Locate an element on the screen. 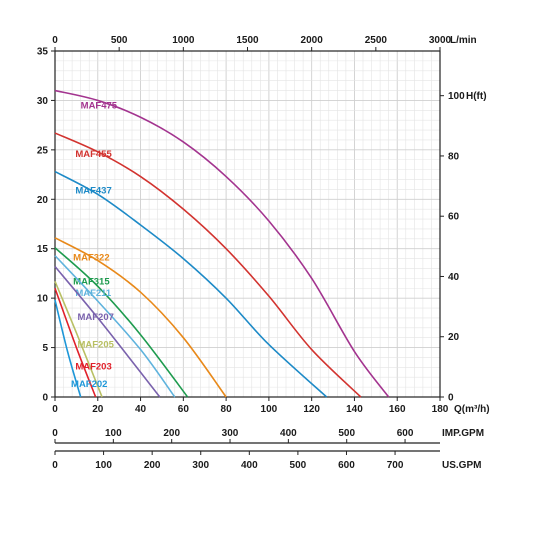 This screenshot has width=551, height=533. right-axis-label: H(ft) is located at coordinates (476, 96).